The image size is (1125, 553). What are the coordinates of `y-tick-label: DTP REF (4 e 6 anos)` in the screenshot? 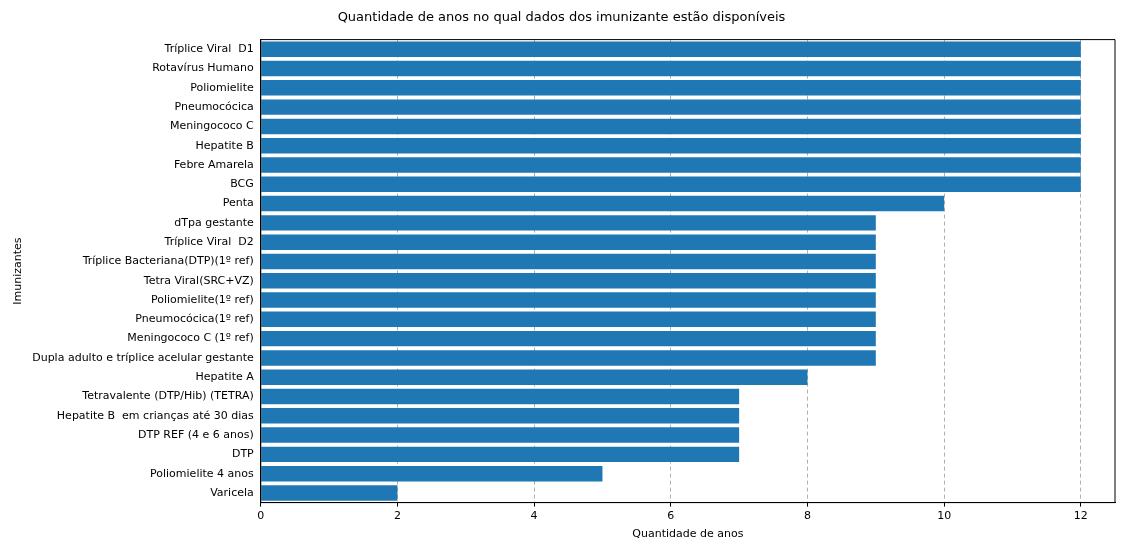 It's located at (196, 434).